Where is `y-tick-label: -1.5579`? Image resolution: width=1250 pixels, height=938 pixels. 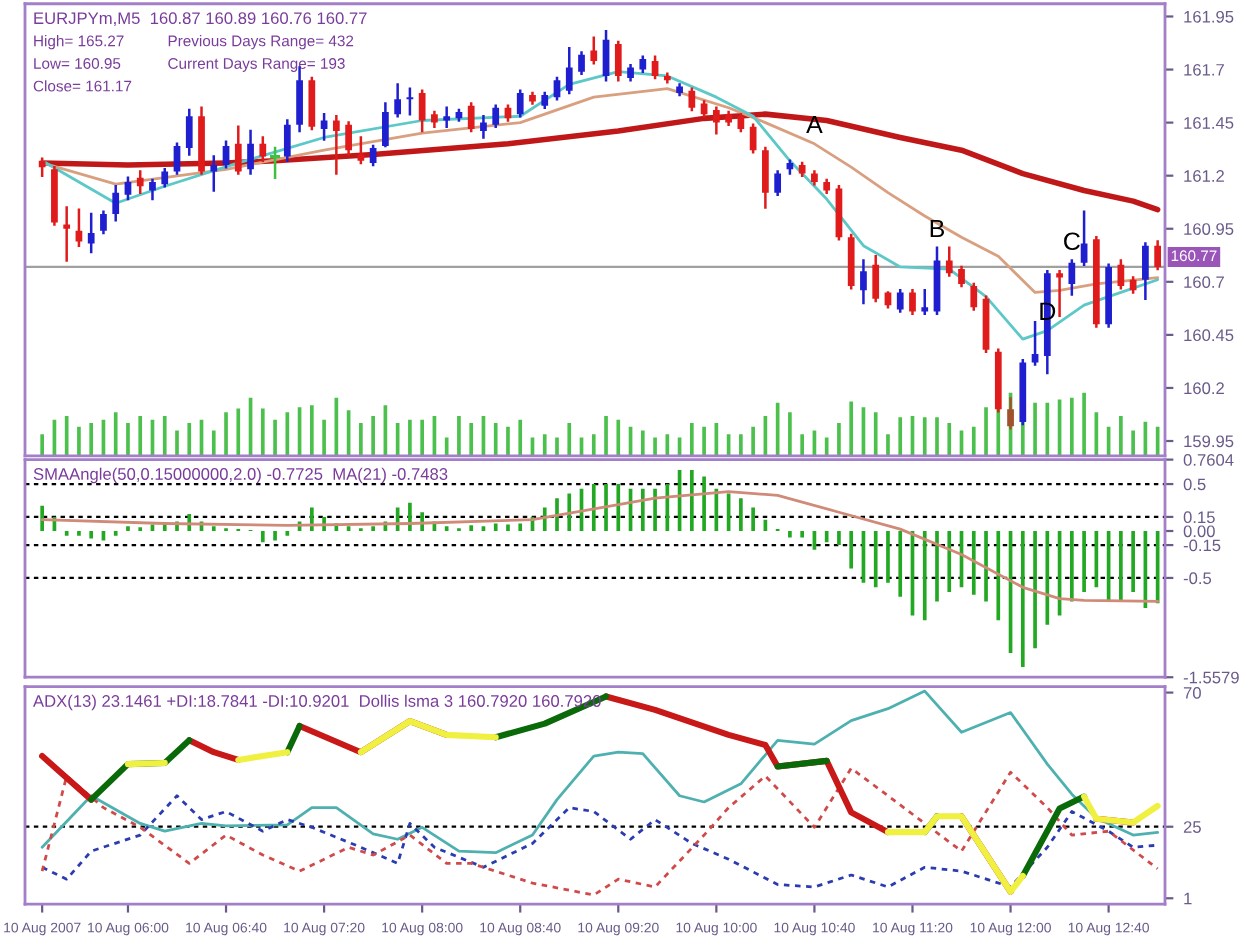
y-tick-label: -1.5579 is located at coordinates (1211, 677).